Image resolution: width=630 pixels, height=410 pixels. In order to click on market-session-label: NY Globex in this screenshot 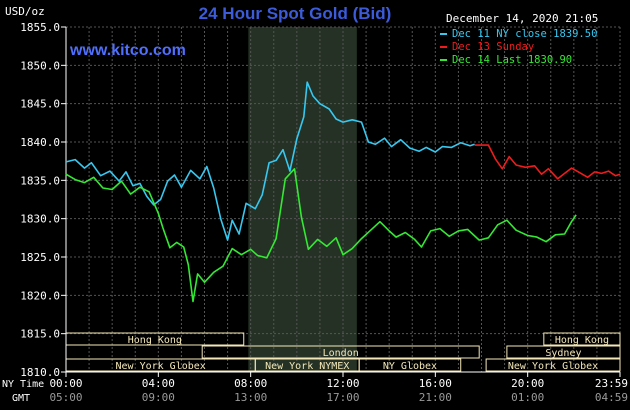, I will do `click(410, 366)`.